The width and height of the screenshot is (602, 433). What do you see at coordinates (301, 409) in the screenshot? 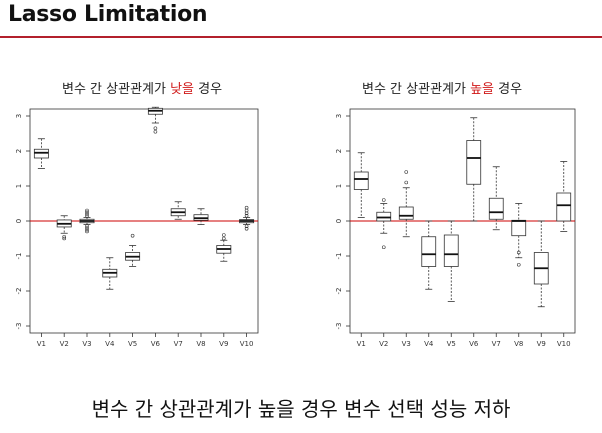
I see `slide-caption: 변수 간 상관관계가 높을 경우 변수 선택 성능 저하` at bounding box center [301, 409].